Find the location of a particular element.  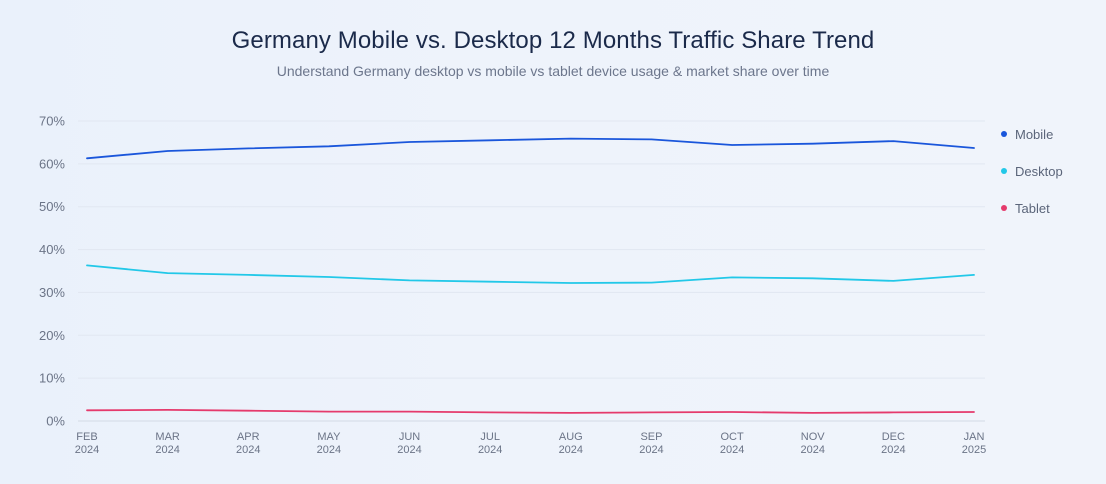

y-tick-label: 70% is located at coordinates (52, 121).